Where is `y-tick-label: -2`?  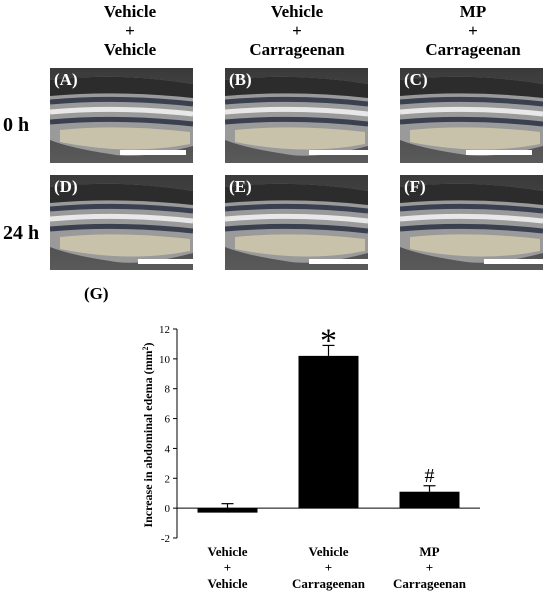
y-tick-label: -2 is located at coordinates (165, 539).